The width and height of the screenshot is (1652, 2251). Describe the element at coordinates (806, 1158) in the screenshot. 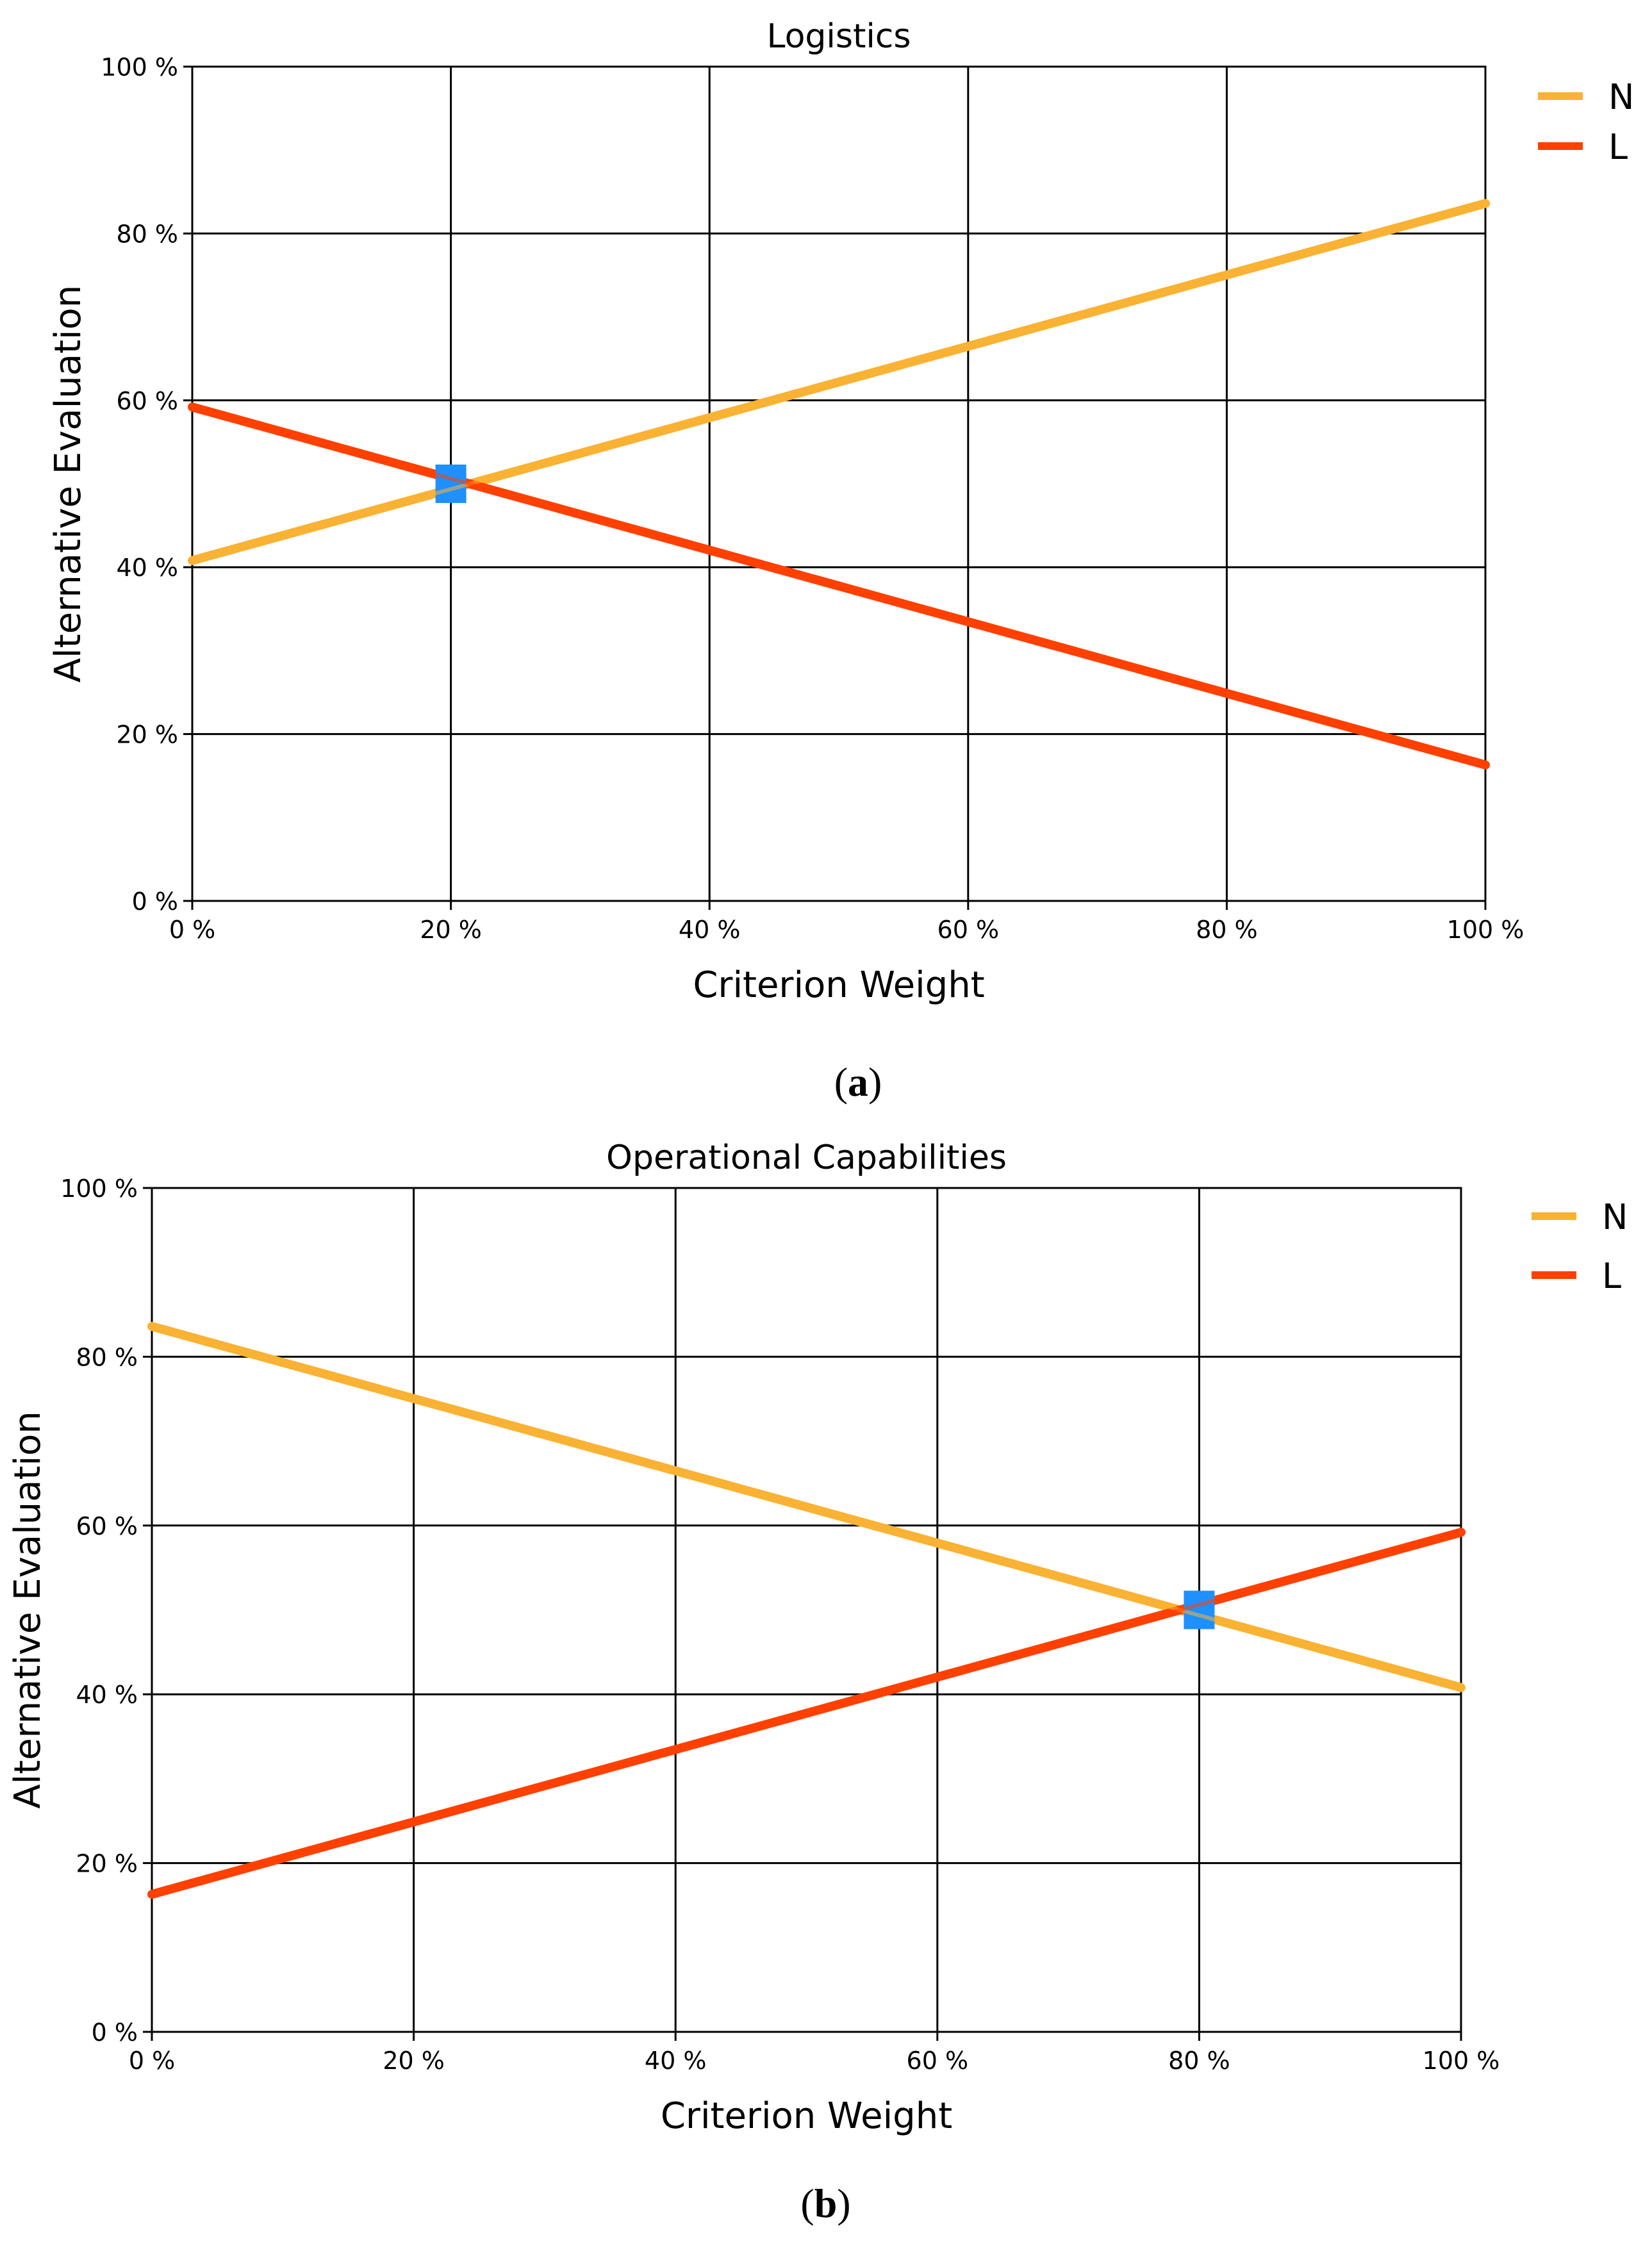

I see `chart-title: Operational Capabilities` at that location.